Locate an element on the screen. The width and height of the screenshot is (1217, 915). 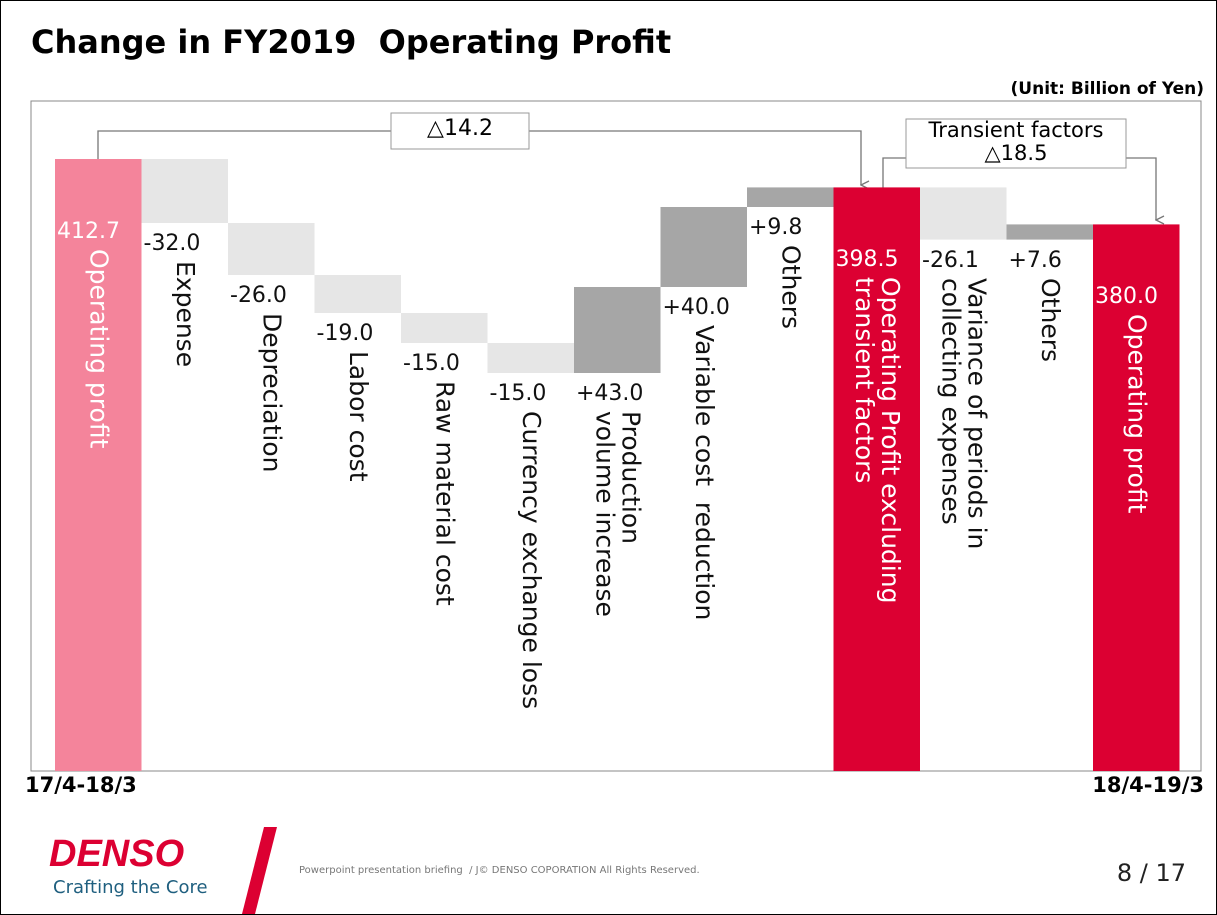
page-number: 8 / 17 is located at coordinates (1151, 873).